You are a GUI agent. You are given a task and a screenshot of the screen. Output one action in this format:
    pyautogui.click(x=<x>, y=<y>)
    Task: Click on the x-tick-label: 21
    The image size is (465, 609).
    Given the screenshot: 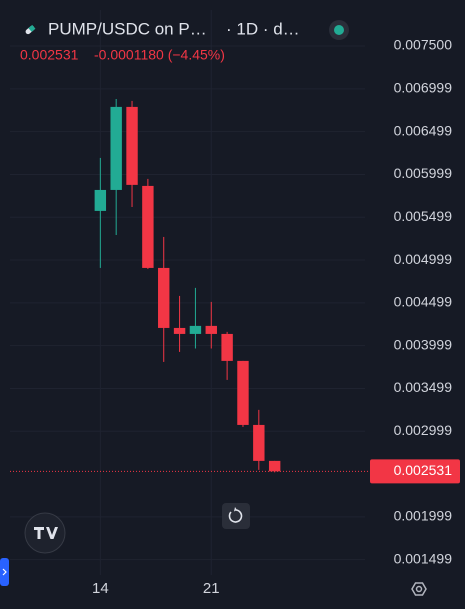 What is the action you would take?
    pyautogui.click(x=211, y=588)
    